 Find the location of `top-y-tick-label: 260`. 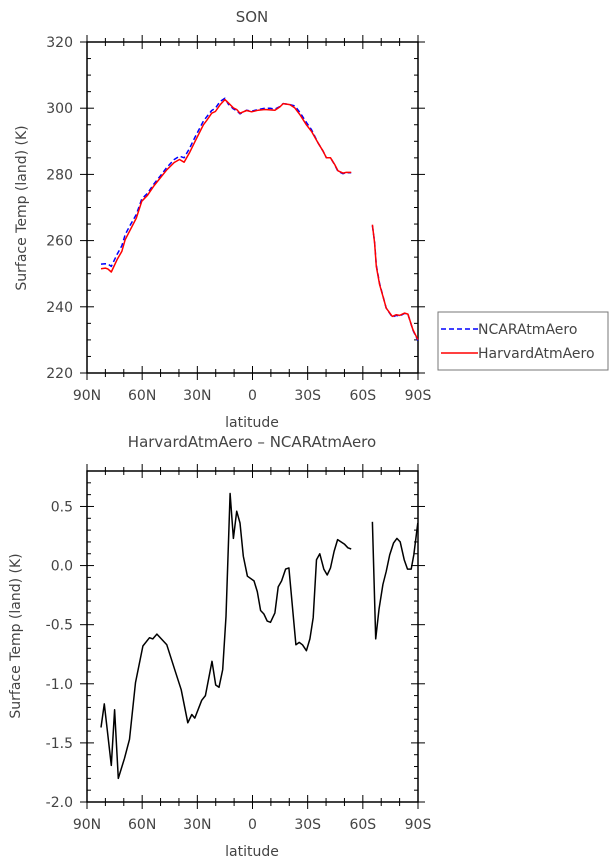

top-y-tick-label: 260 is located at coordinates (59, 242).